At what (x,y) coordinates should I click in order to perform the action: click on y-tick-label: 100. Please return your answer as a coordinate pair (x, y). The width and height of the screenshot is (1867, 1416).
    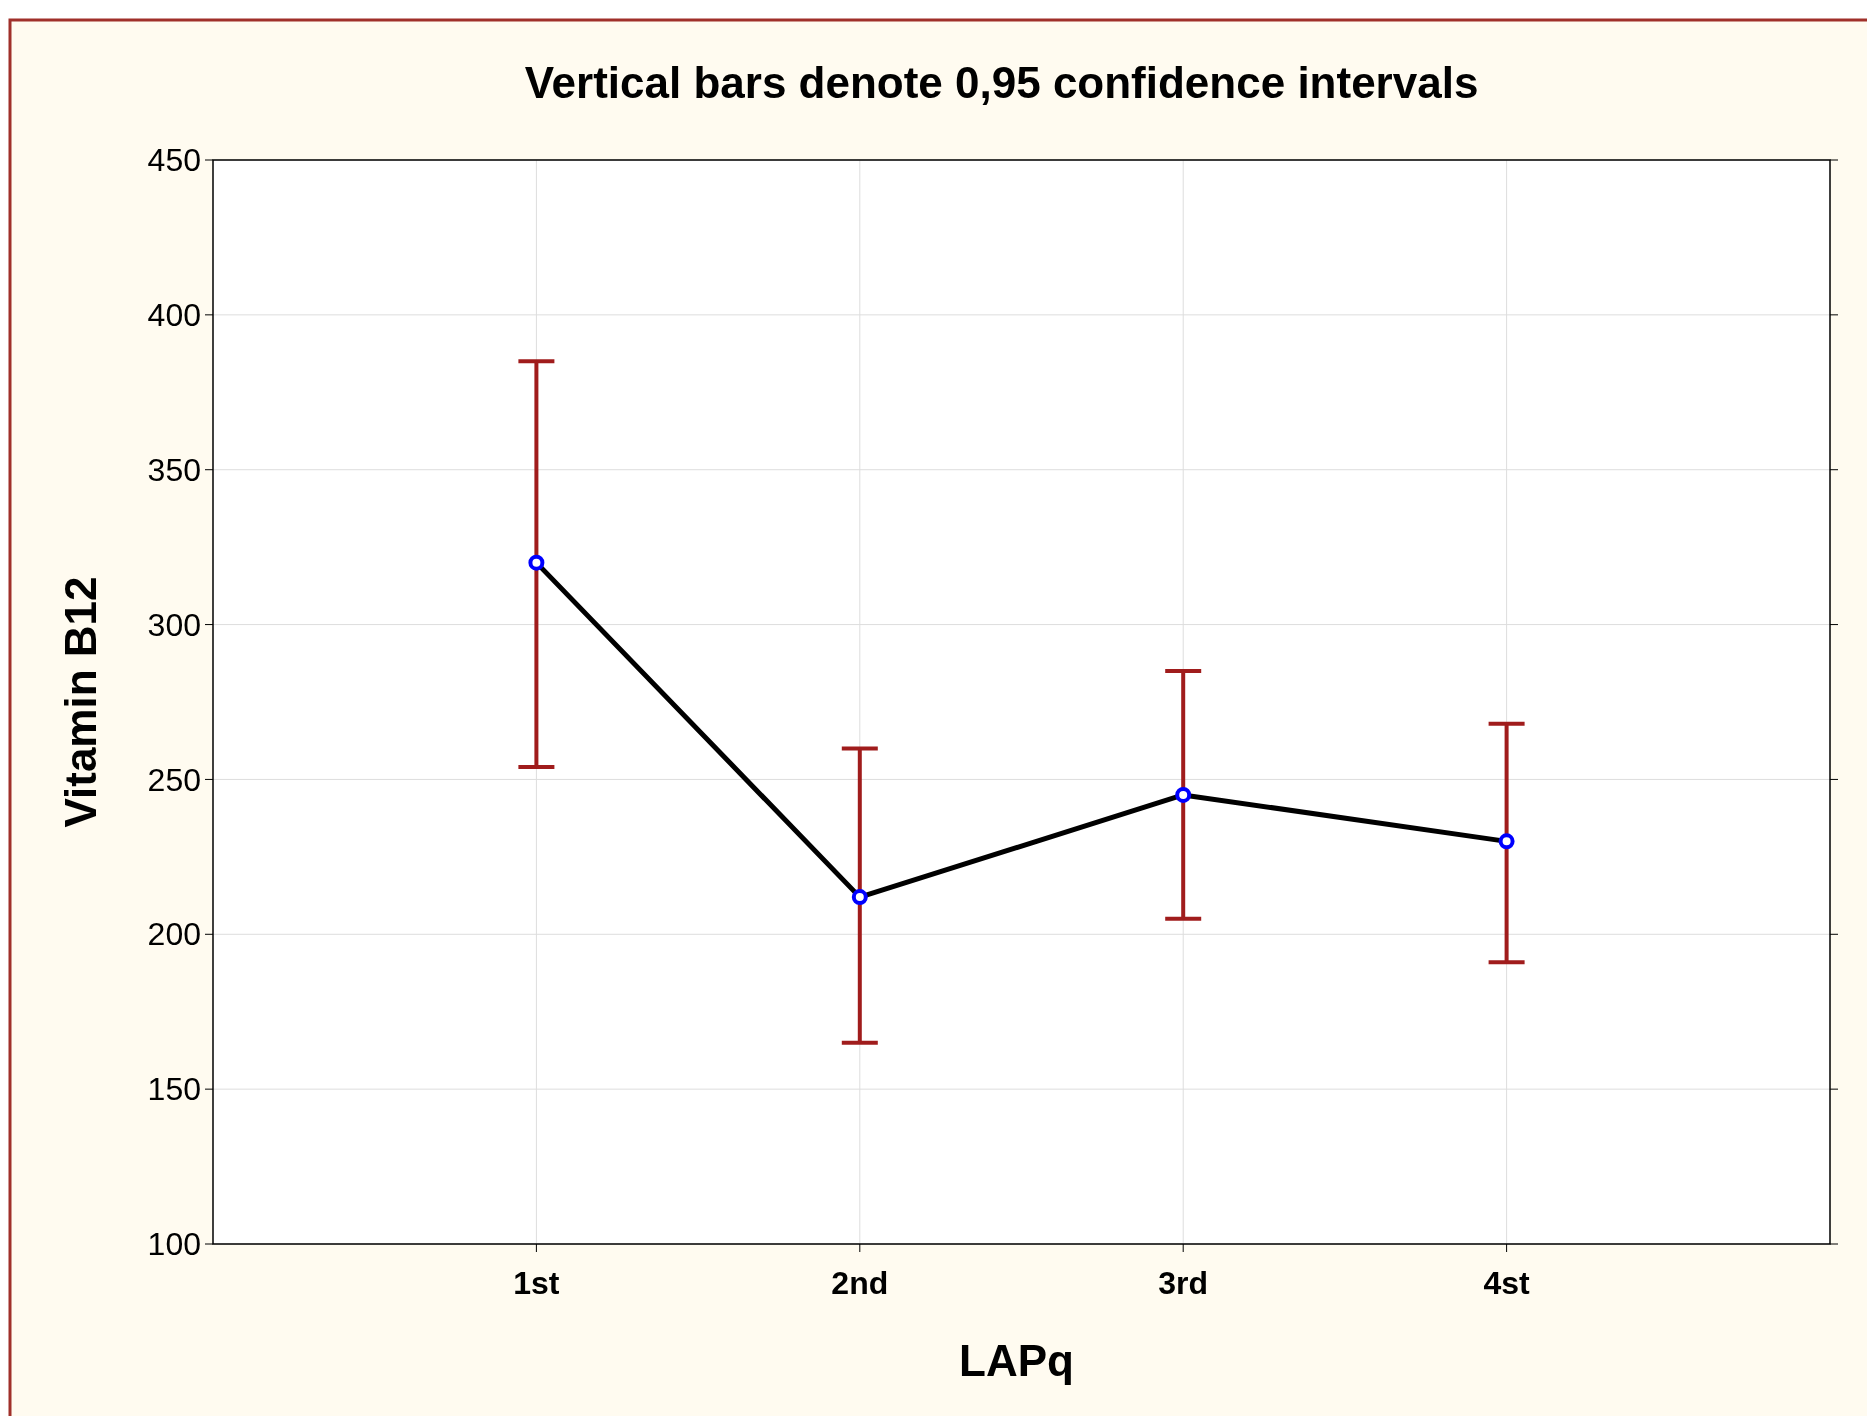
    Looking at the image, I should click on (174, 1244).